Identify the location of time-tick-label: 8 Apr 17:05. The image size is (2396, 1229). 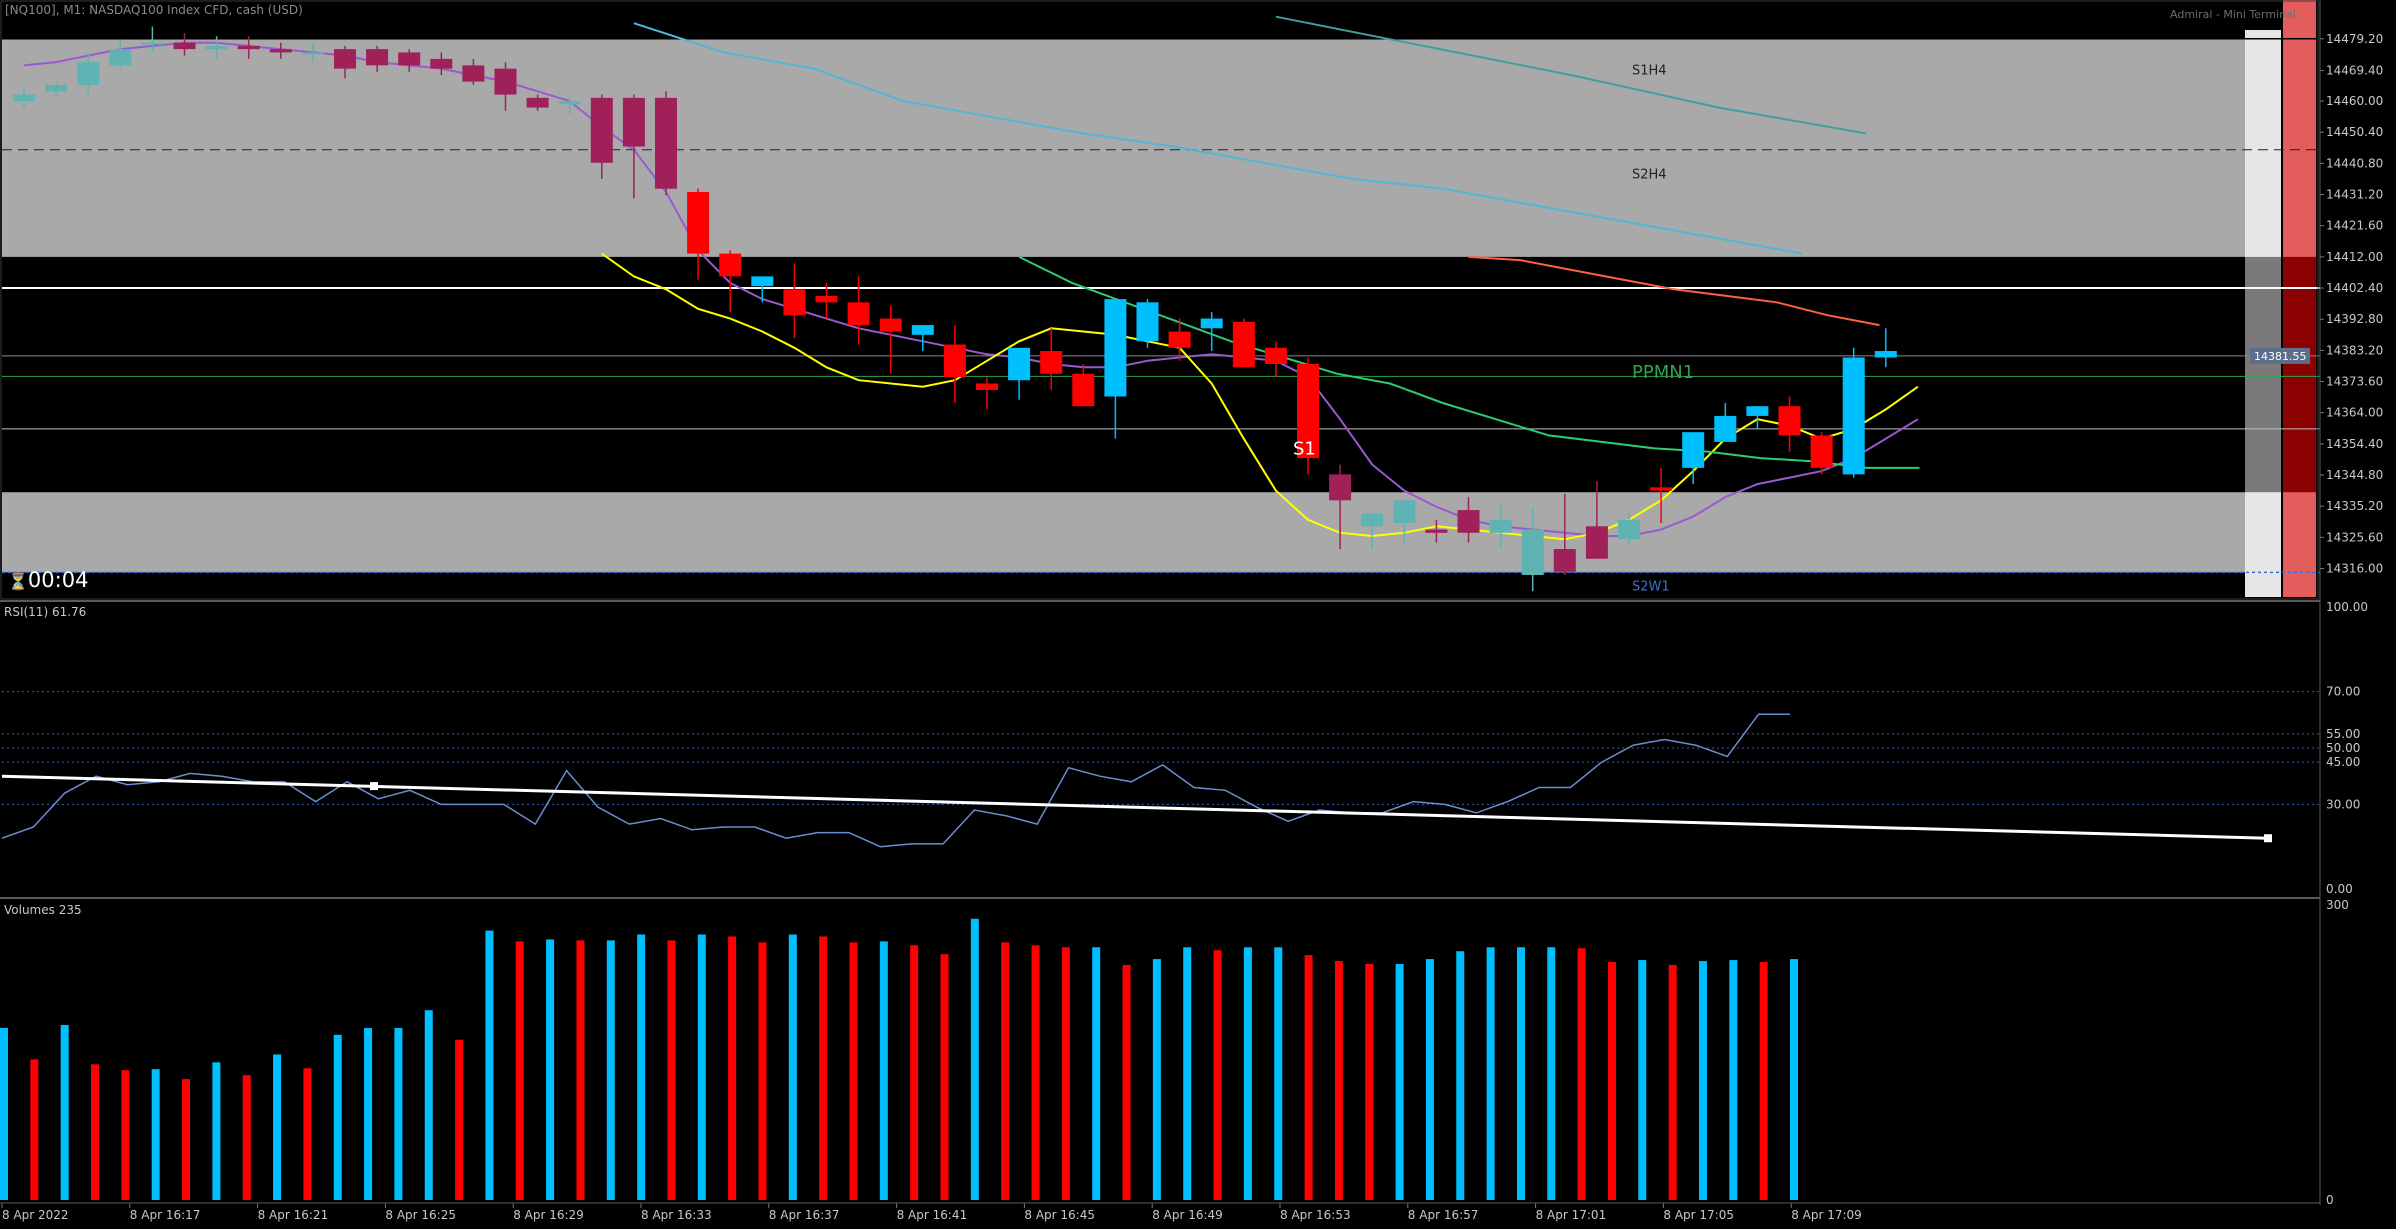
(1698, 1215).